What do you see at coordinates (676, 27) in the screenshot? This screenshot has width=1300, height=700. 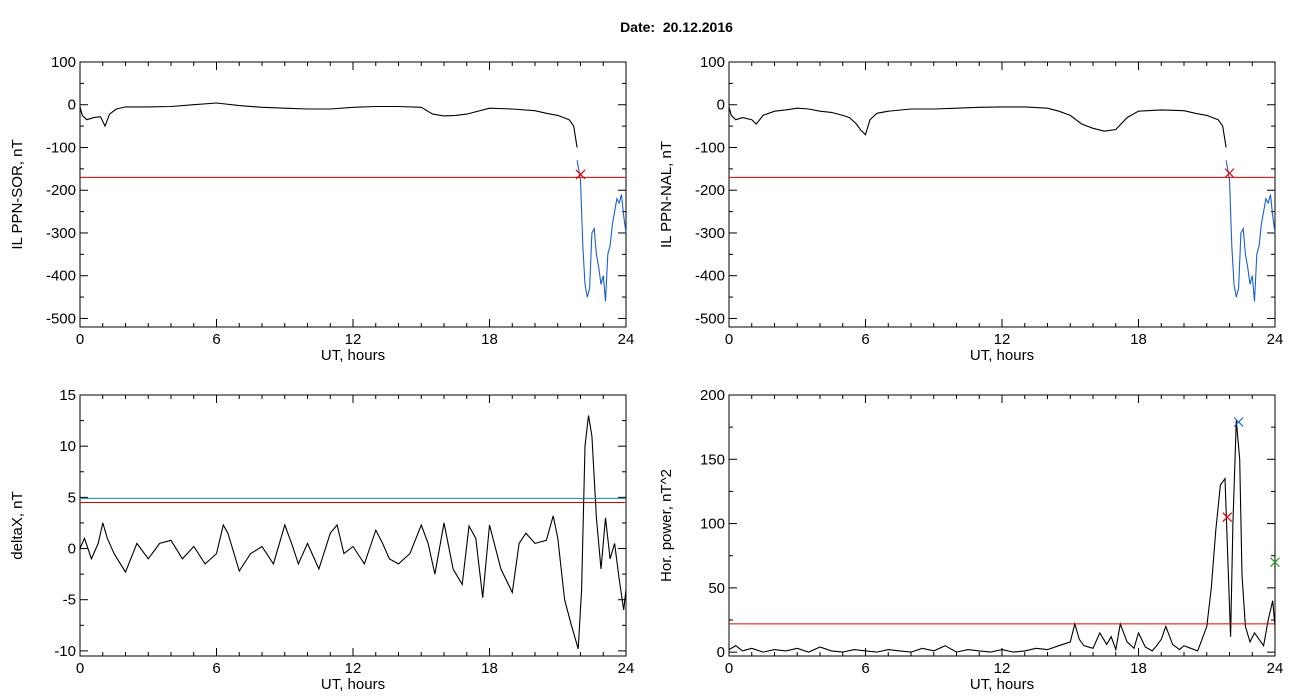 I see `figure-title: Date: 20.12.2016` at bounding box center [676, 27].